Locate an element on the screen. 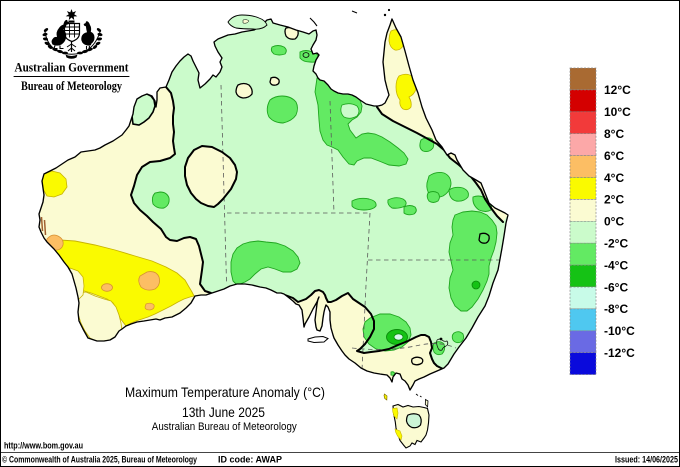 This screenshot has width=680, height=467. svg-text: -10°C is located at coordinates (619, 331).